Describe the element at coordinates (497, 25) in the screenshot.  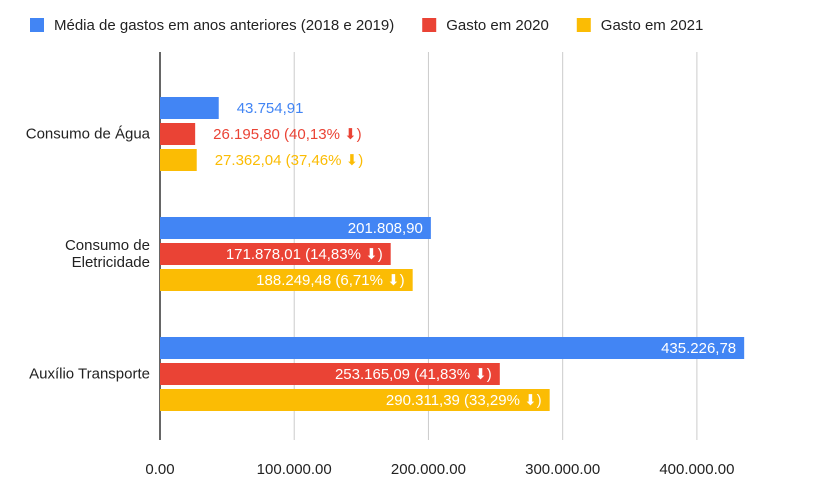
I see `legend-label: Gasto em 2020` at that location.